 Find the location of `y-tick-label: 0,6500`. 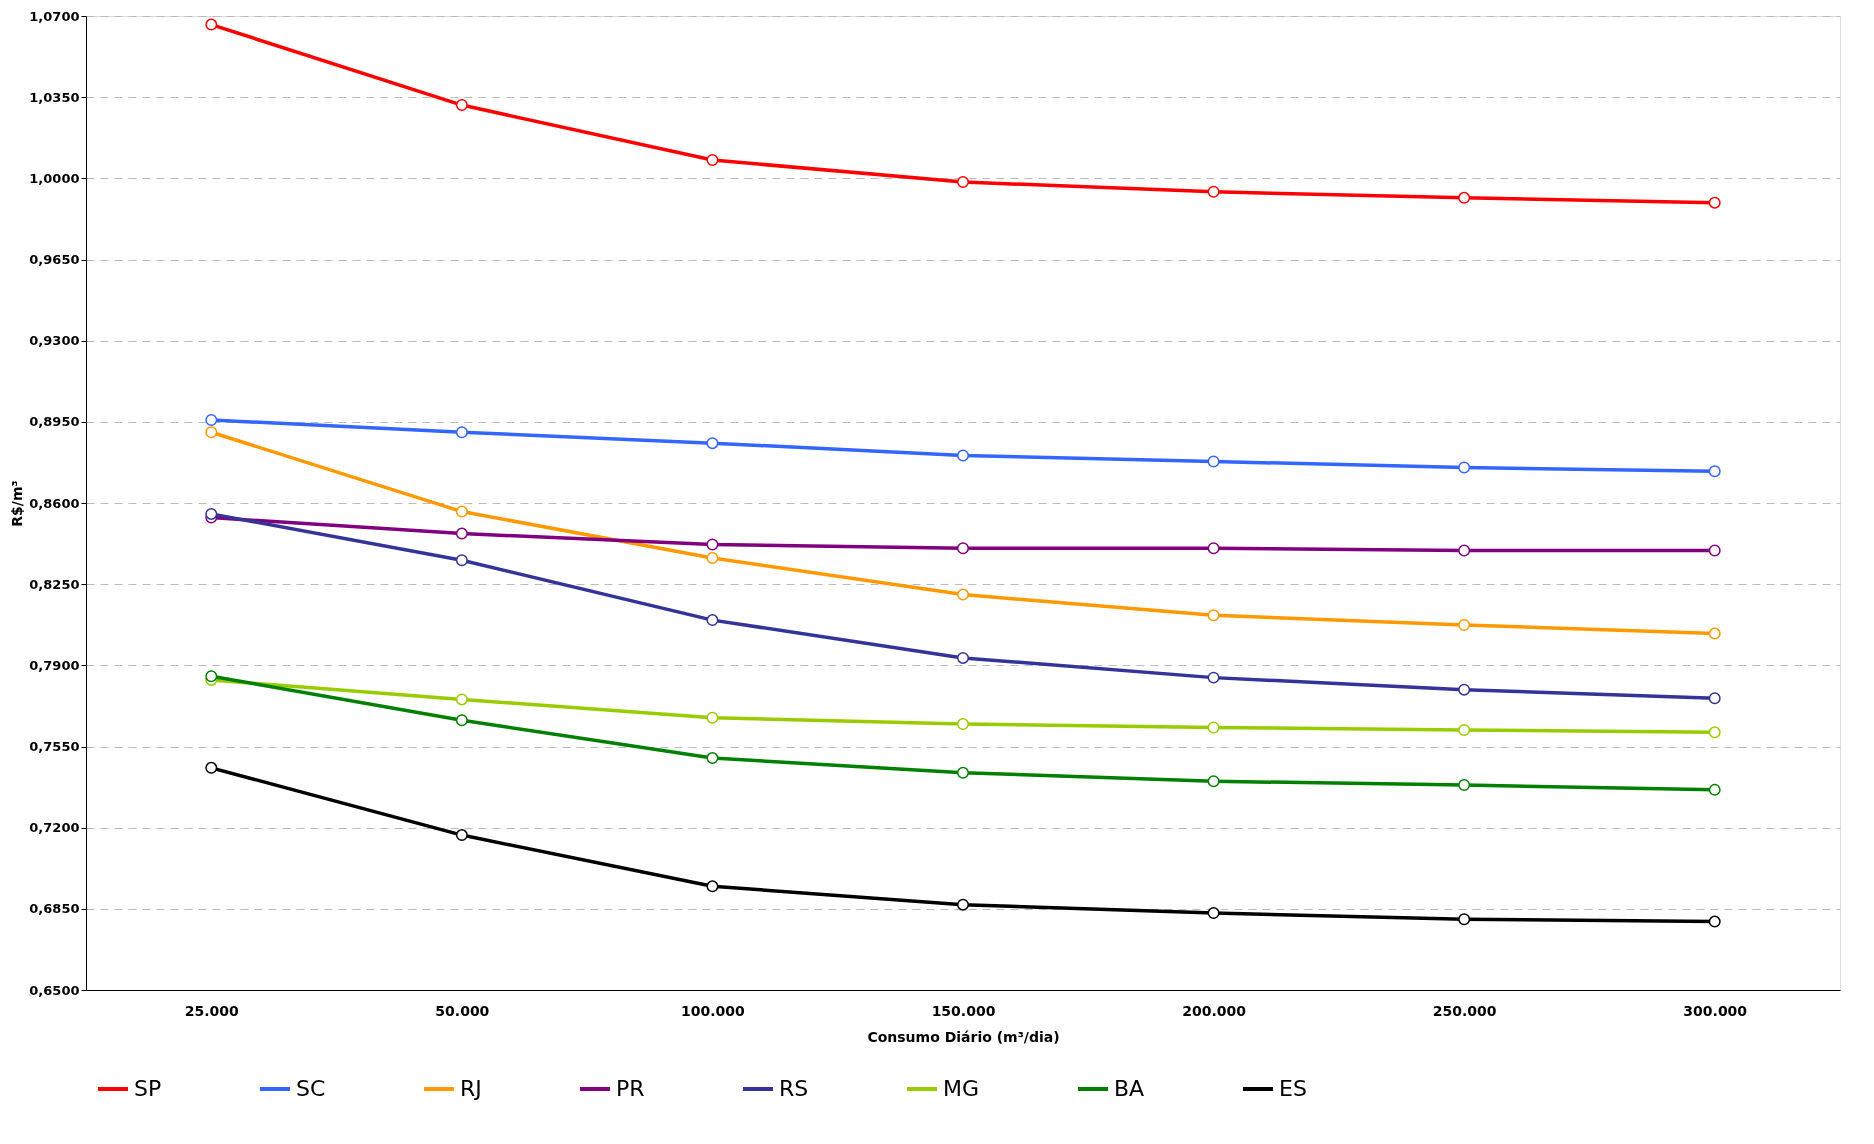

y-tick-label: 0,6500 is located at coordinates (54, 990).